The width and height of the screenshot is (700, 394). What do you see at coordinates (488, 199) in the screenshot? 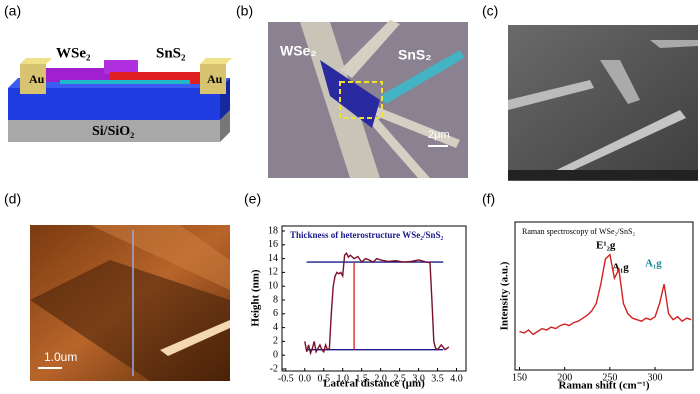
I see `panel-label: (f)` at bounding box center [488, 199].